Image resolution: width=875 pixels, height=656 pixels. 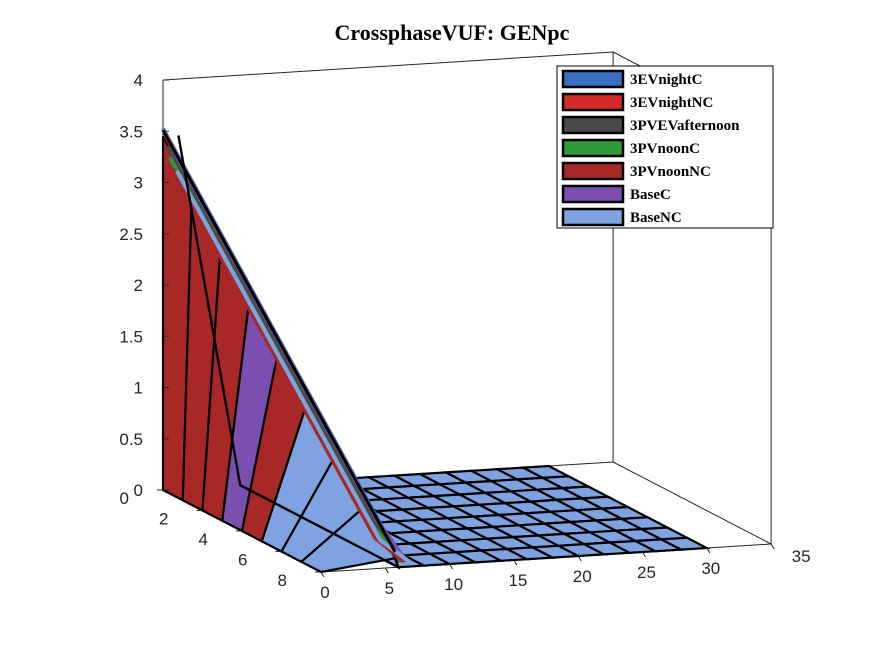 What do you see at coordinates (138, 80) in the screenshot?
I see `z-tick-label: 4` at bounding box center [138, 80].